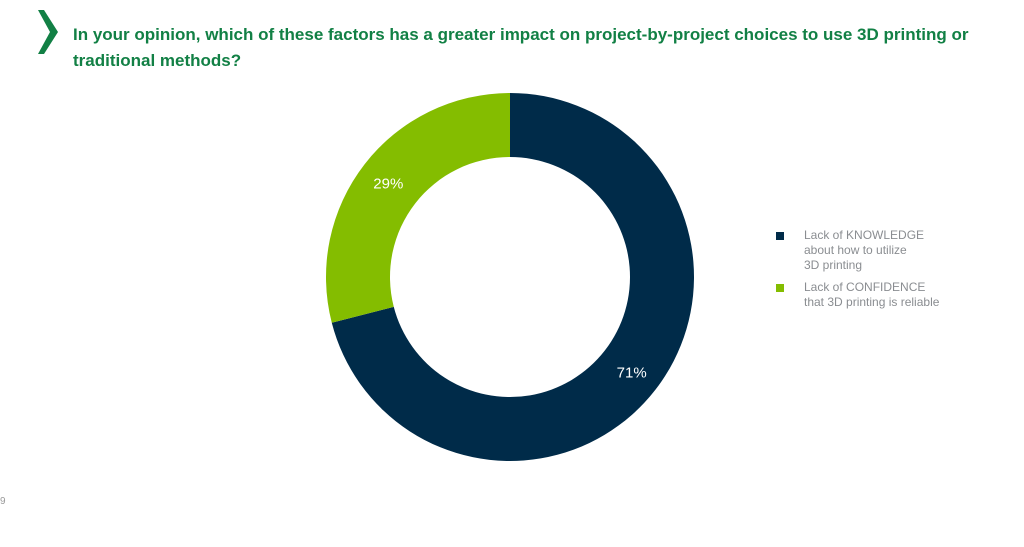 This screenshot has width=1024, height=547. Describe the element at coordinates (780, 236) in the screenshot. I see `legend-swatch-knowledge` at that location.